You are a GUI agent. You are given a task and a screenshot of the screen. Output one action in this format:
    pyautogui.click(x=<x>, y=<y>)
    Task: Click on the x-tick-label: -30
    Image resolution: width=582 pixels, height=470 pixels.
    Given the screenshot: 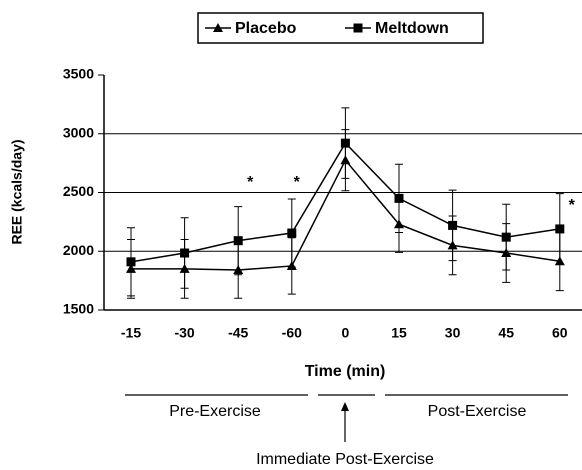 What is the action you would take?
    pyautogui.click(x=184, y=333)
    